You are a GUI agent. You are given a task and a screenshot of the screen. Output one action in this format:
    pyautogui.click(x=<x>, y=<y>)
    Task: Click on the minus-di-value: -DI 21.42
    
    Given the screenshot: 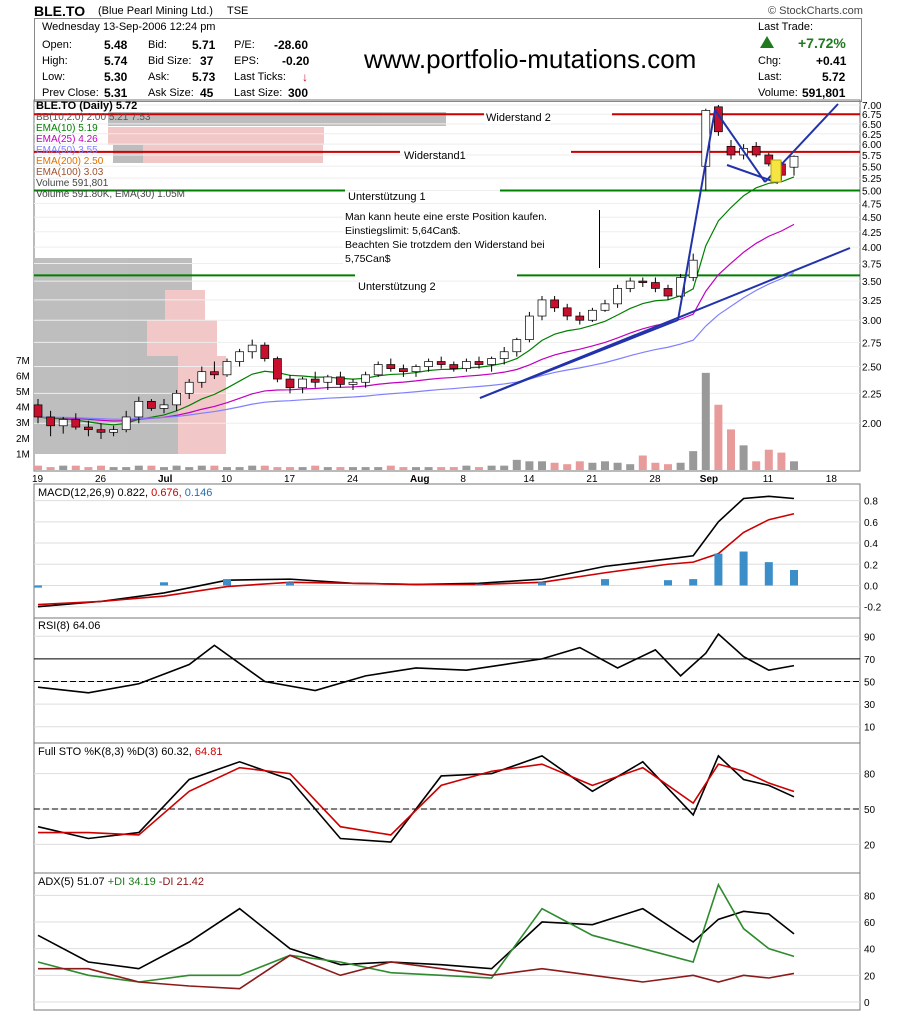 What is the action you would take?
    pyautogui.click(x=181, y=882)
    